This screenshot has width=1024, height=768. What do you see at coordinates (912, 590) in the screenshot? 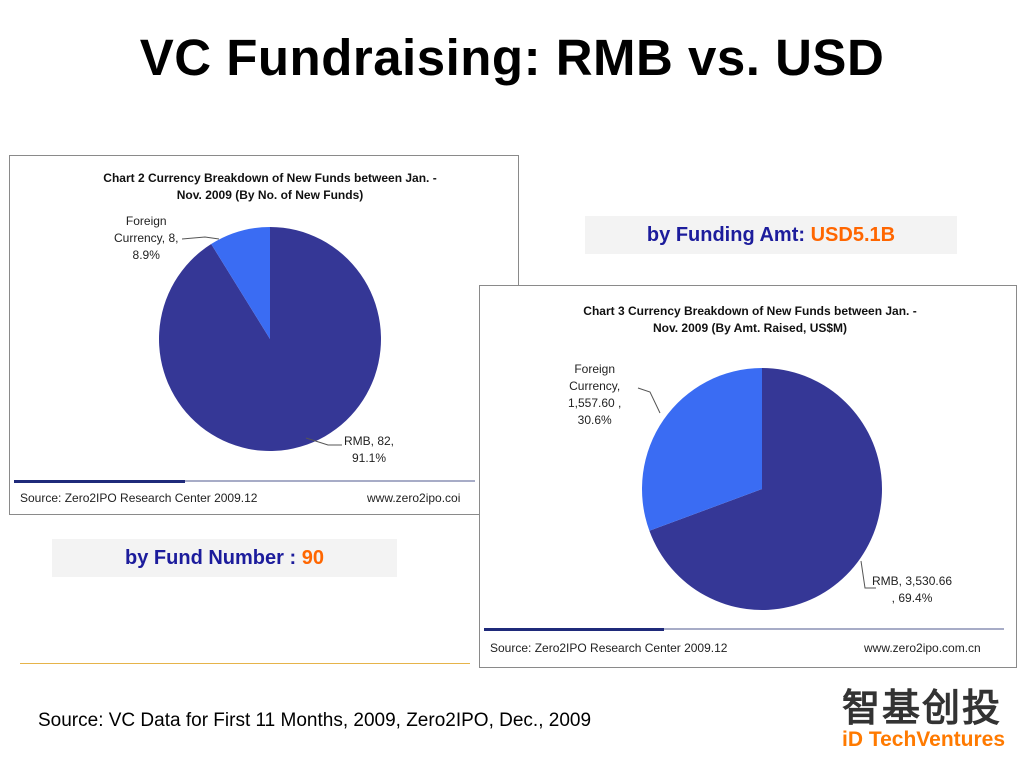
I see `pie-label-rmb: RMB, 3,530.66 , 69.4%` at bounding box center [912, 590].